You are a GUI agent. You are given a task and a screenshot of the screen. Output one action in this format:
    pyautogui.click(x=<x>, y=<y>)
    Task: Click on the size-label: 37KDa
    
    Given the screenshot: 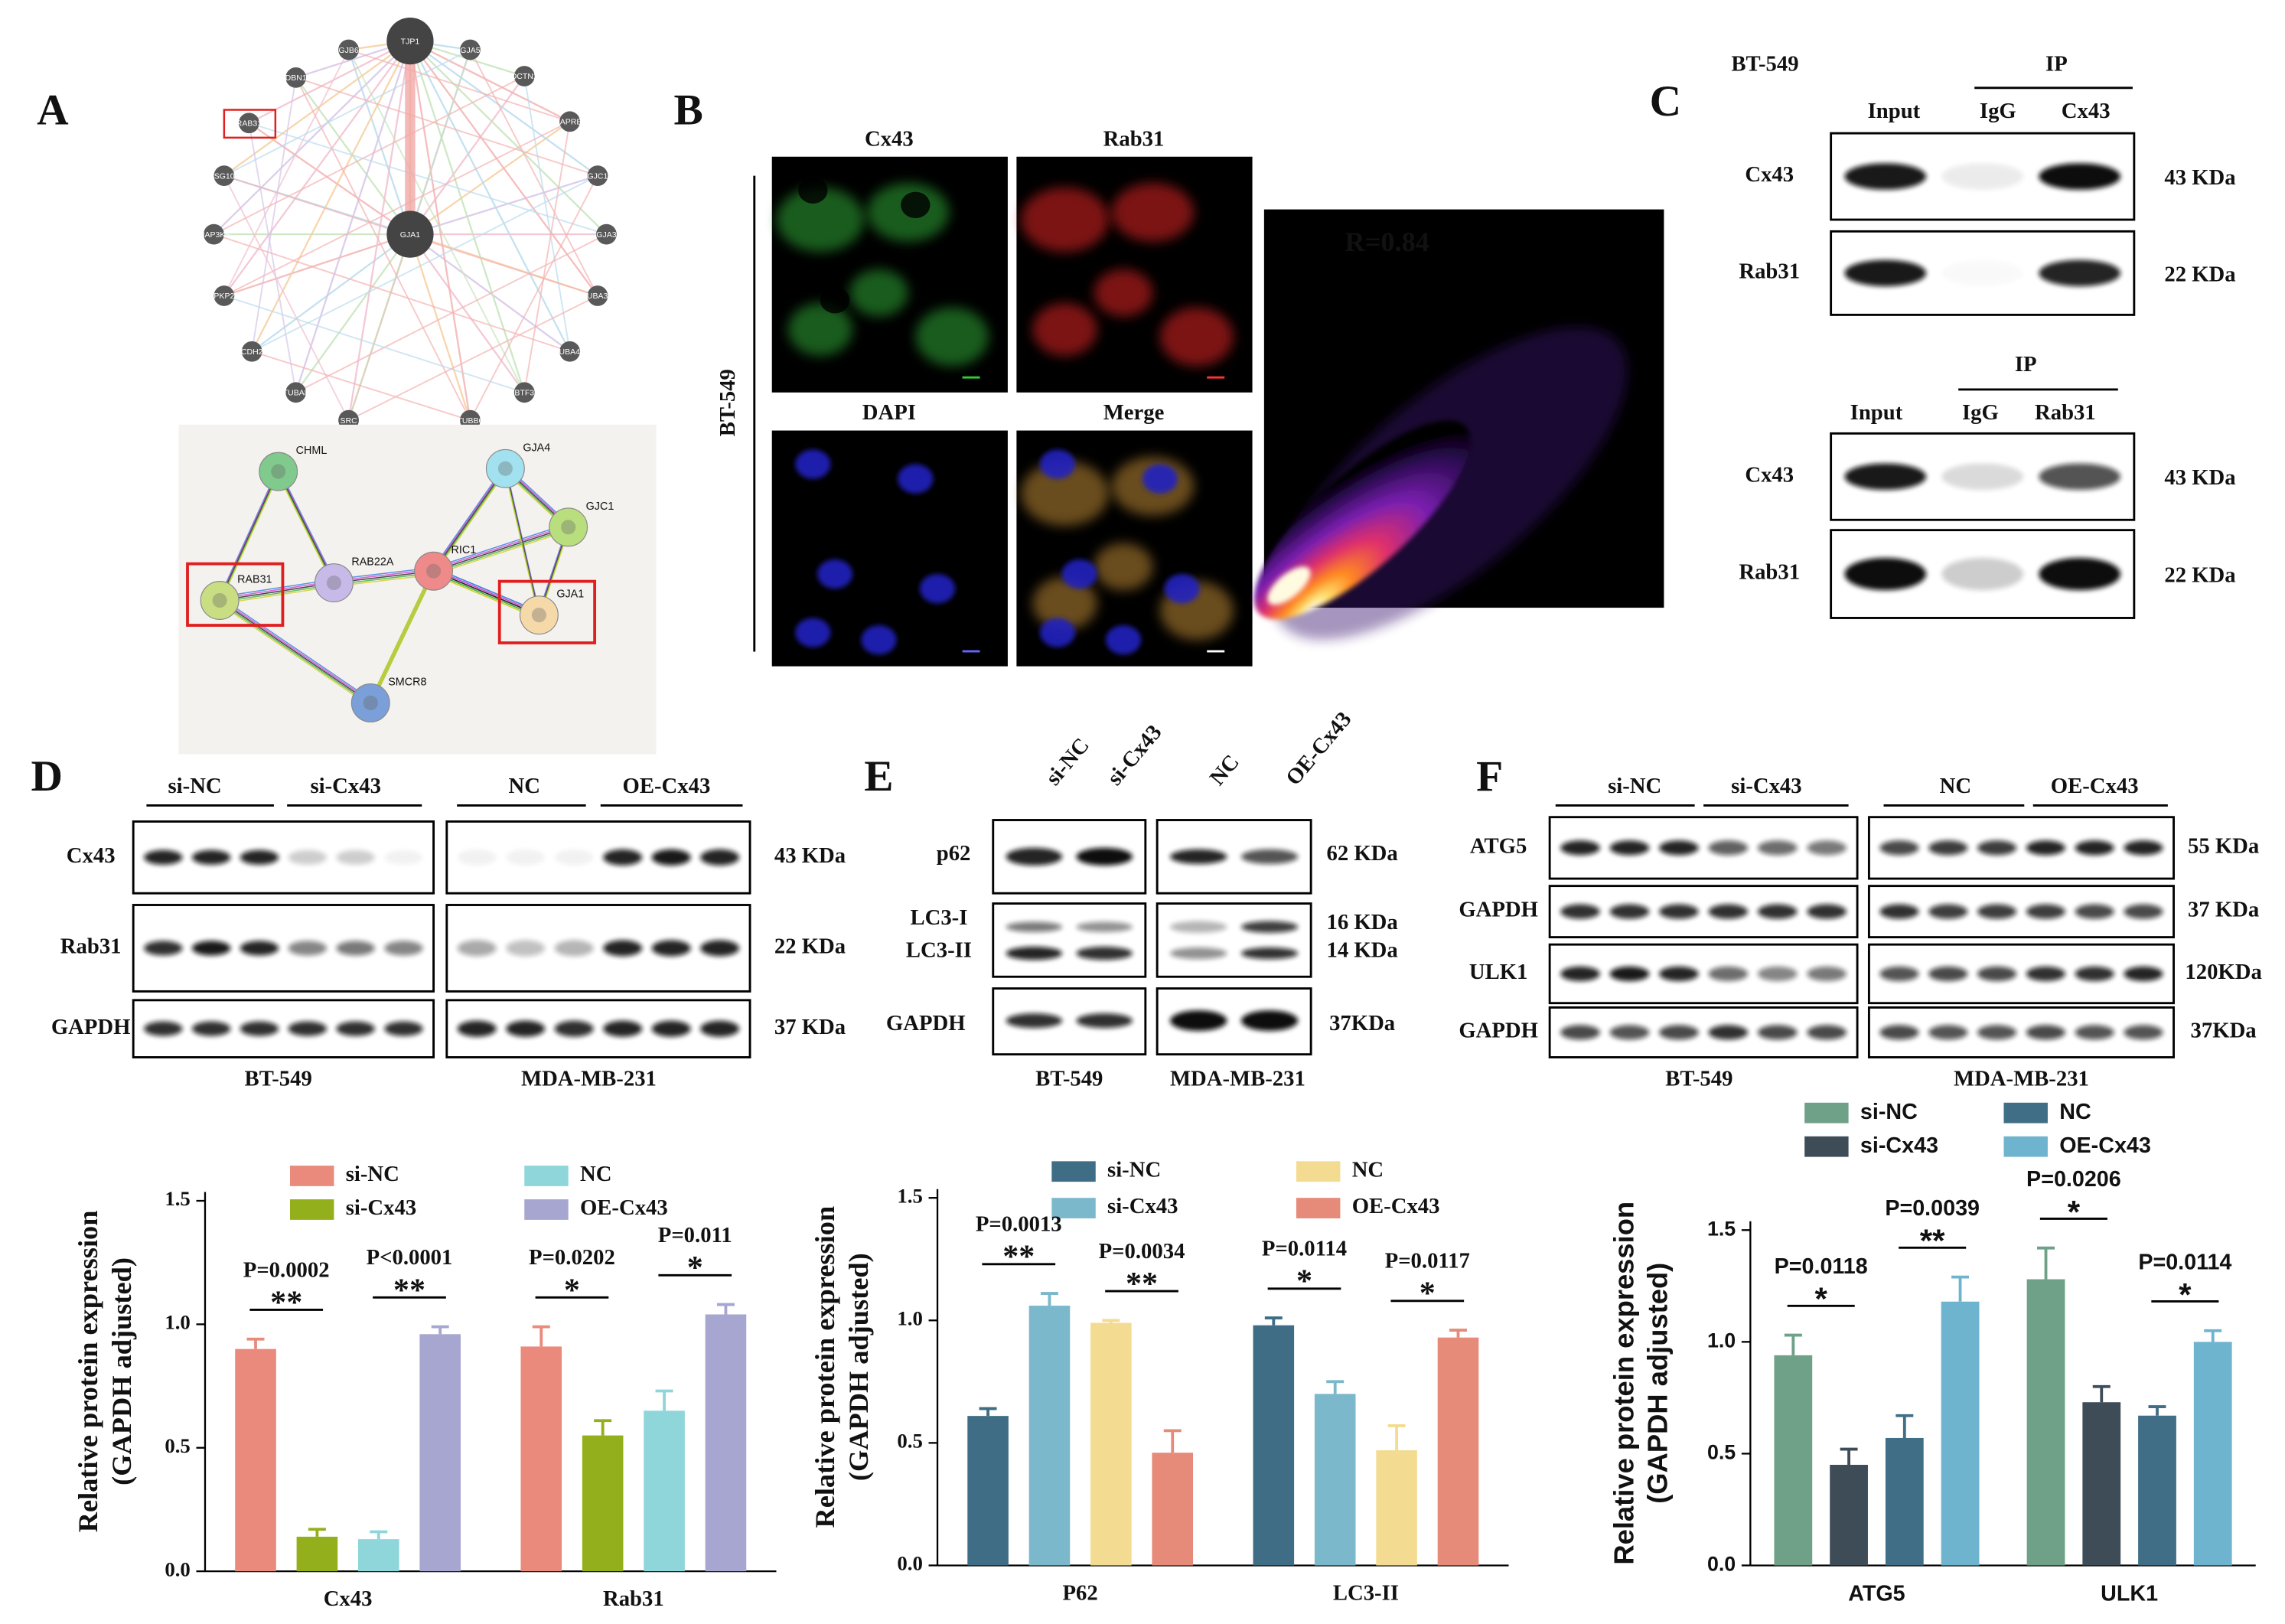 What is the action you would take?
    pyautogui.click(x=1362, y=1023)
    